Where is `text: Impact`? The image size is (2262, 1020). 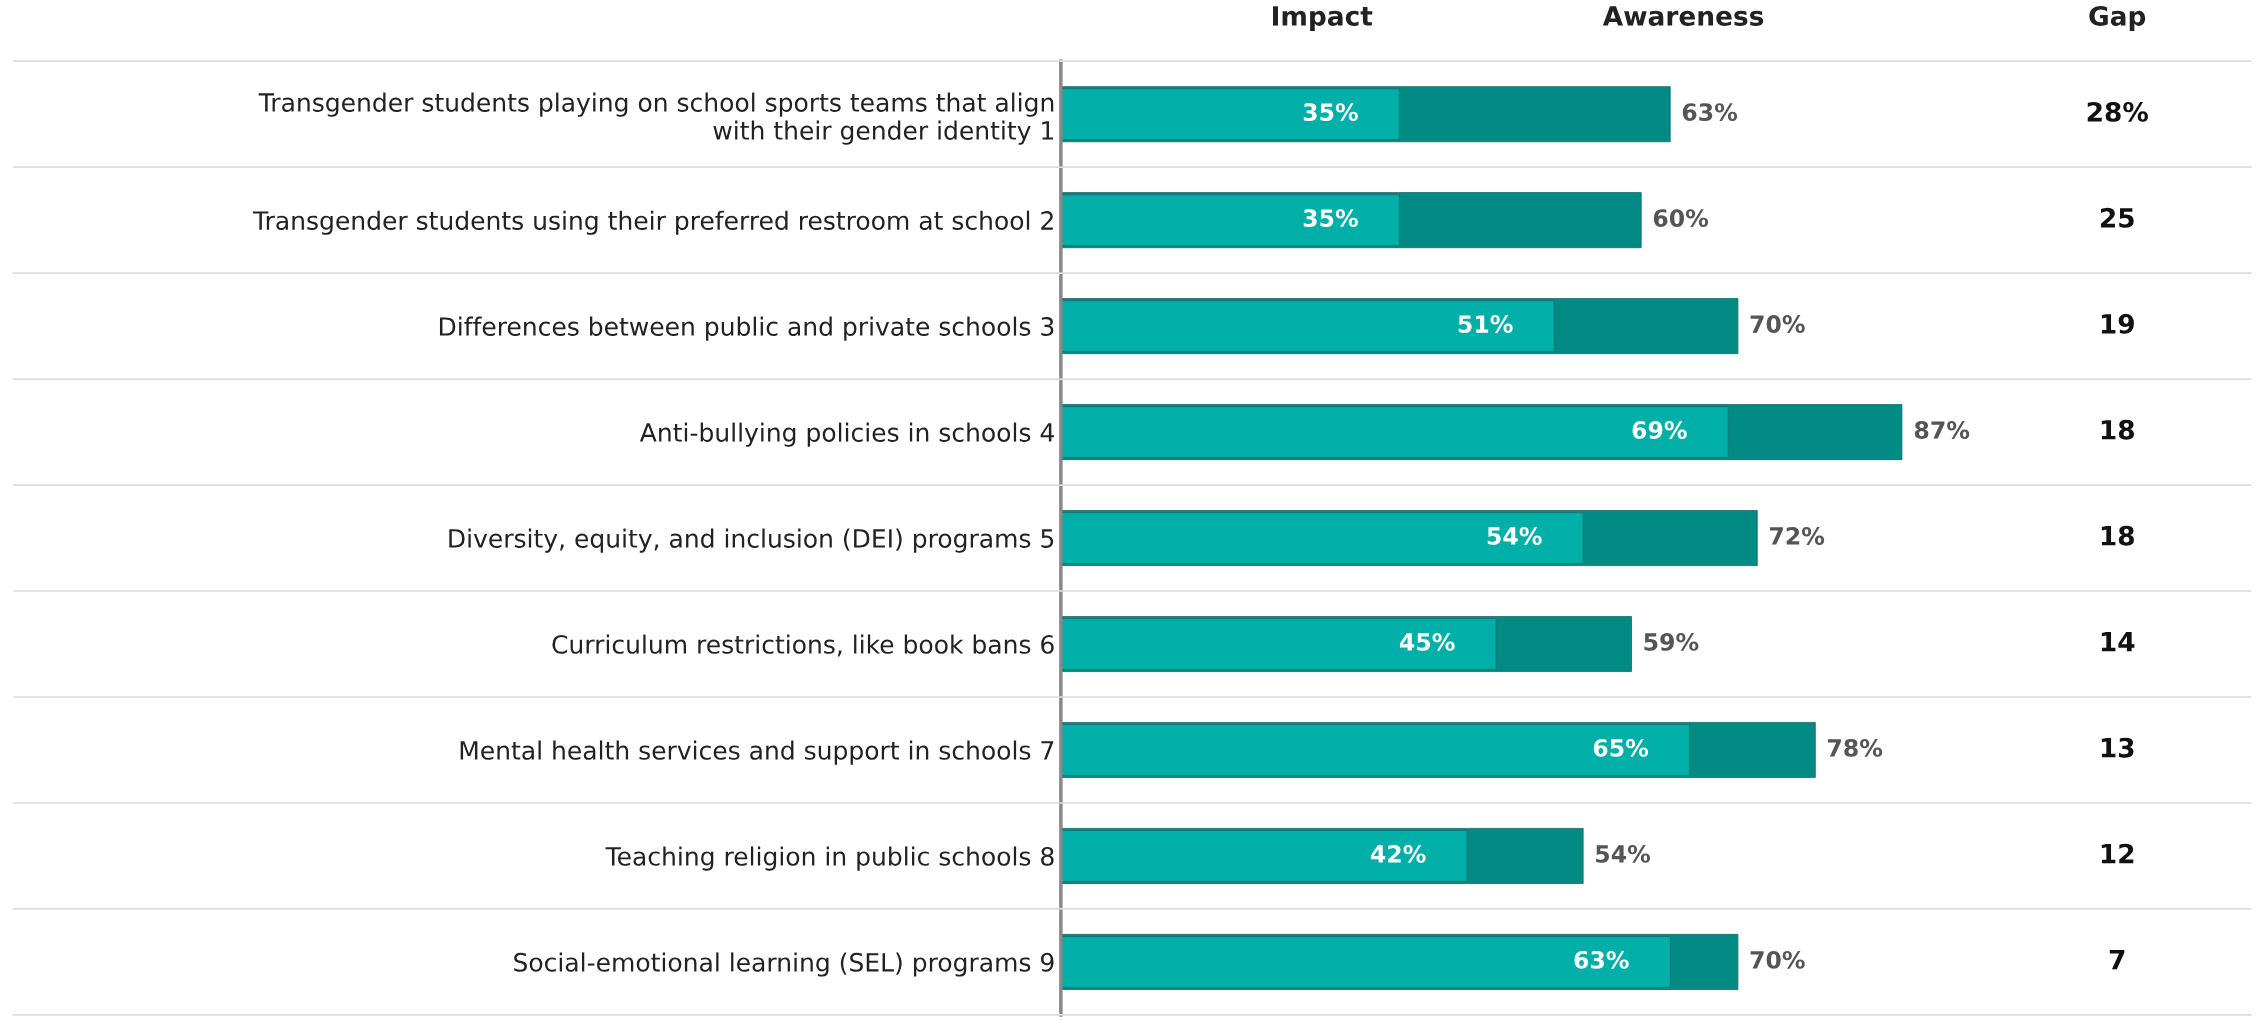
text: Impact is located at coordinates (1323, 19).